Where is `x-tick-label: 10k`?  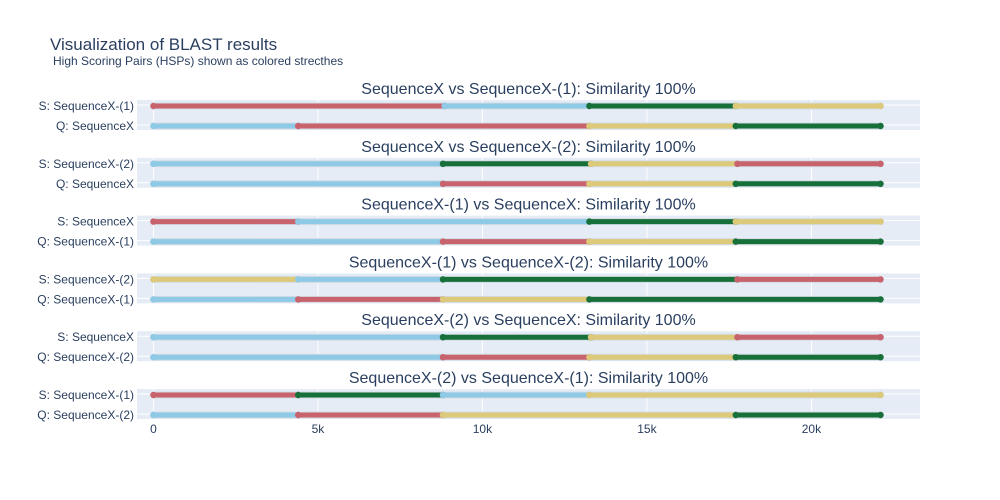 x-tick-label: 10k is located at coordinates (483, 429).